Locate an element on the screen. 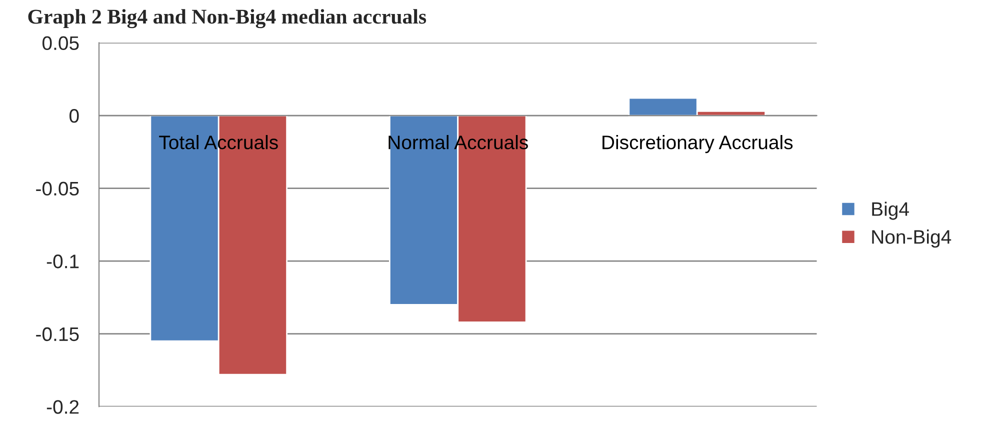  y-tick-label: -0.2 is located at coordinates (62, 407).